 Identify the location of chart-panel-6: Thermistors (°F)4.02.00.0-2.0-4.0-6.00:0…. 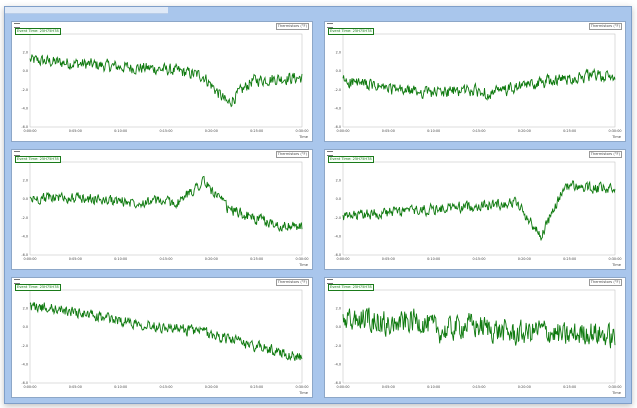
(475, 337).